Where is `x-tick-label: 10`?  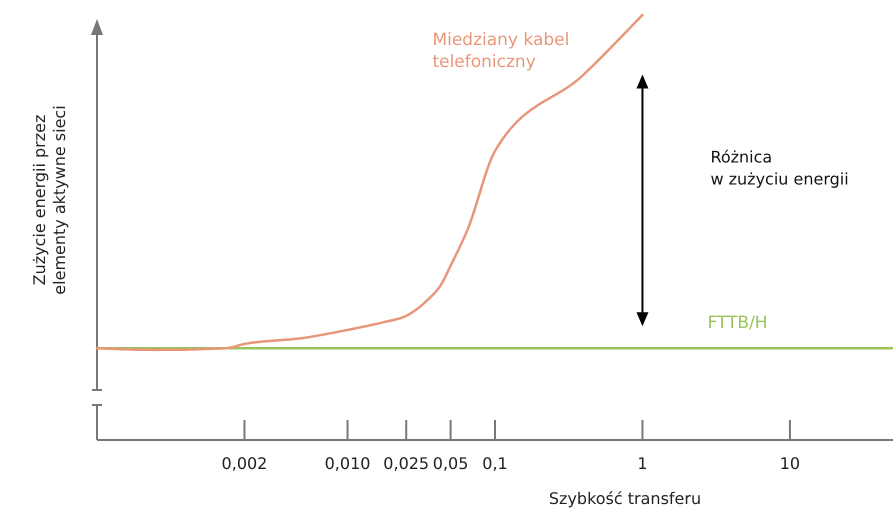
x-tick-label: 10 is located at coordinates (790, 463).